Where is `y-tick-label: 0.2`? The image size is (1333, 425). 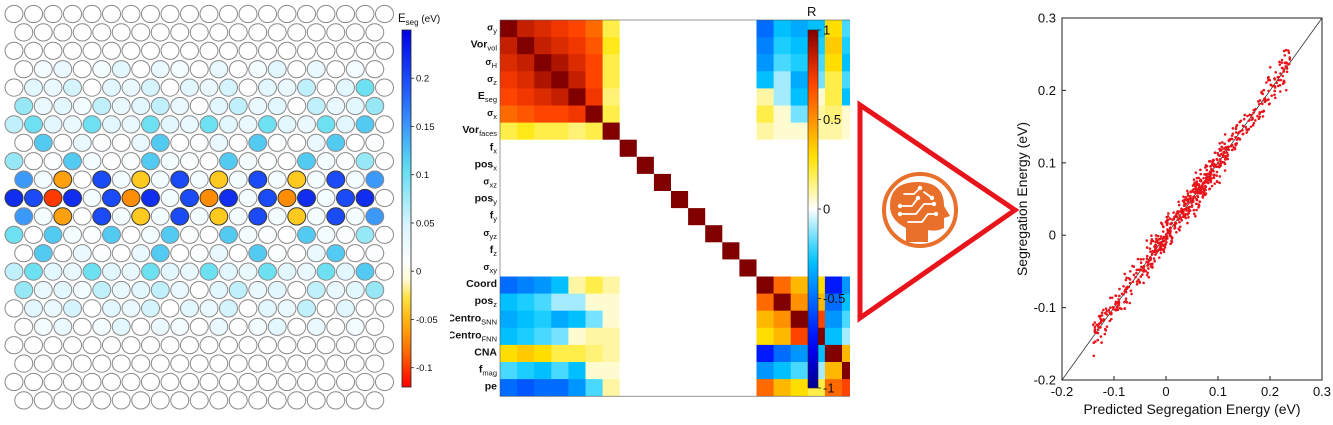 y-tick-label: 0.2 is located at coordinates (1047, 90).